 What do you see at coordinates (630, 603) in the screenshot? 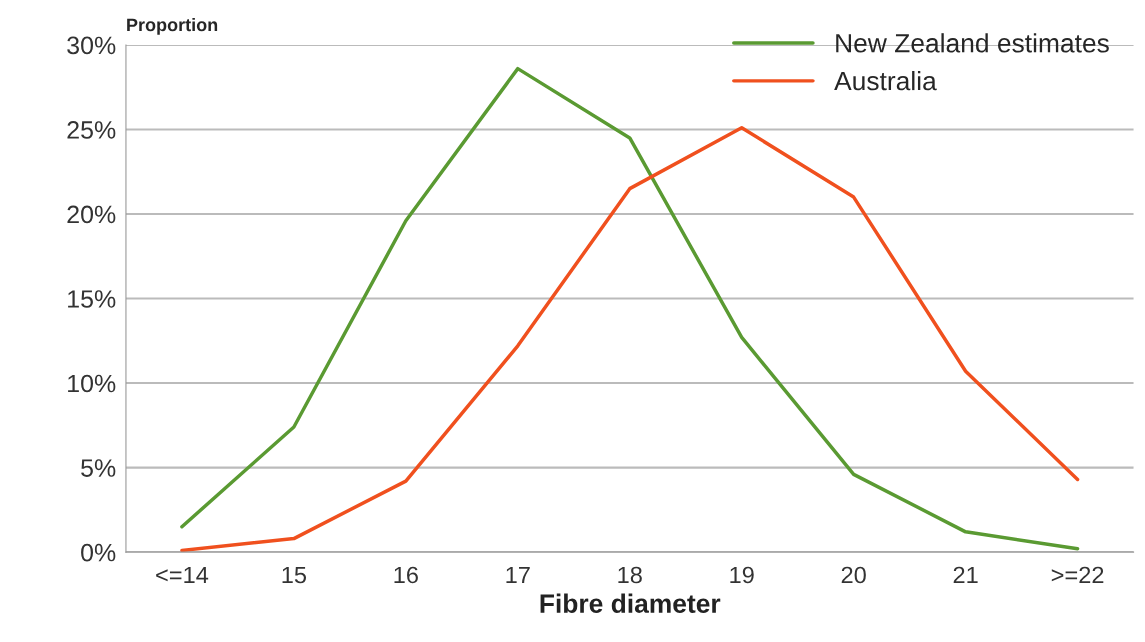
I see `x-axis-title: Fibre diameter` at bounding box center [630, 603].